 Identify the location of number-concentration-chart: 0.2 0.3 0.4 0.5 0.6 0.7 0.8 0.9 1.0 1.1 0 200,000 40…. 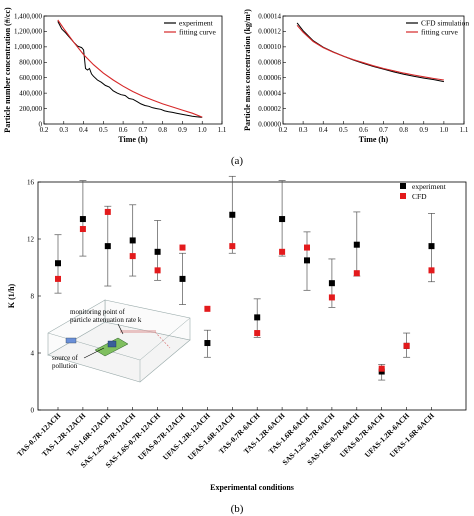
(115, 75).